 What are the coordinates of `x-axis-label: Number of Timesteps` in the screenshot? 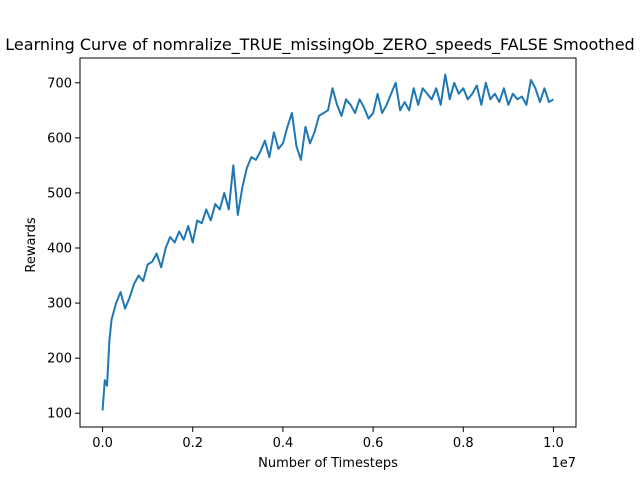 It's located at (328, 463).